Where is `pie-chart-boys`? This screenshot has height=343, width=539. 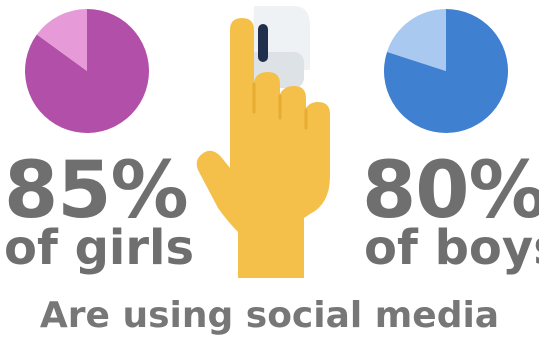
pie-chart-boys is located at coordinates (446, 71).